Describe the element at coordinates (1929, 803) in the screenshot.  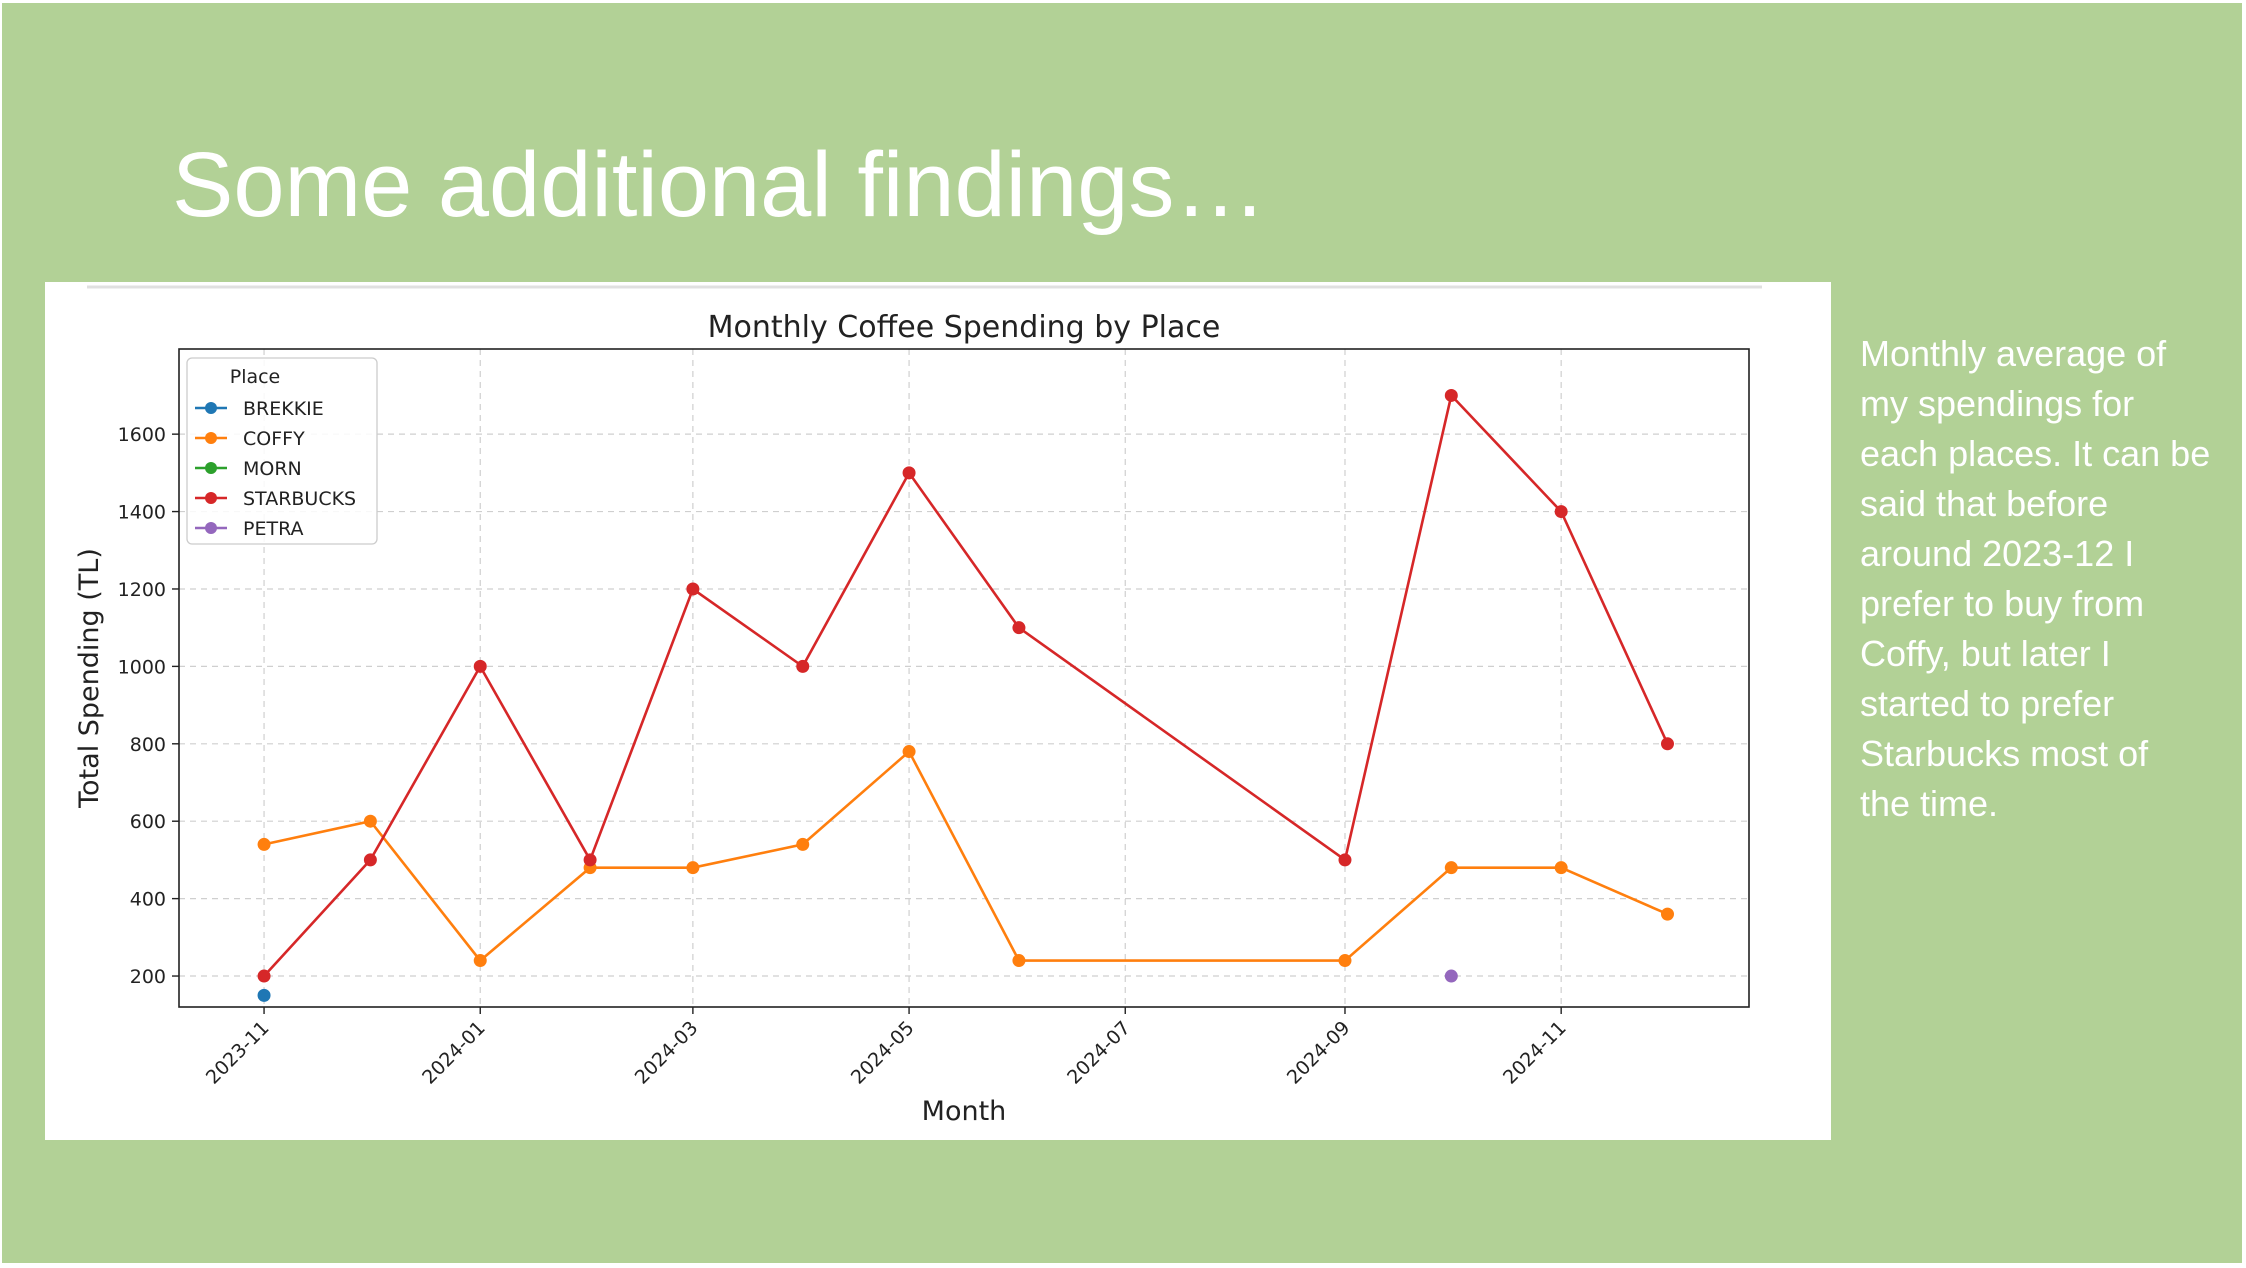
I see `description-line: the time.` at that location.